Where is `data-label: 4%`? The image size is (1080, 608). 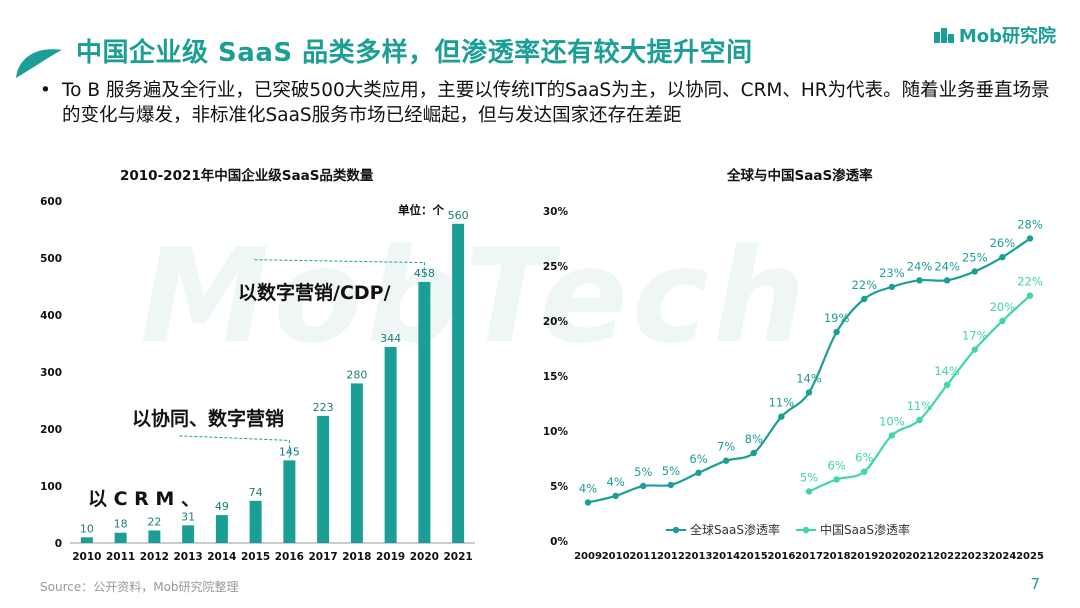 data-label: 4% is located at coordinates (588, 489).